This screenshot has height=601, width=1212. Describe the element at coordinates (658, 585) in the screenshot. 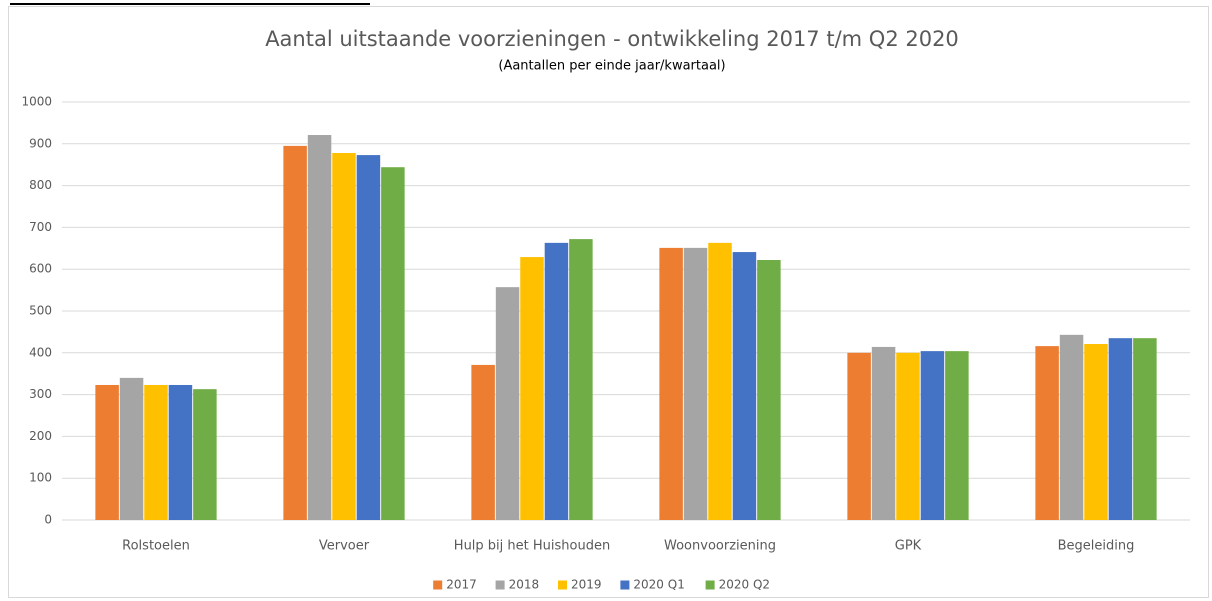

I see `legend-label: 2020 Q1` at that location.